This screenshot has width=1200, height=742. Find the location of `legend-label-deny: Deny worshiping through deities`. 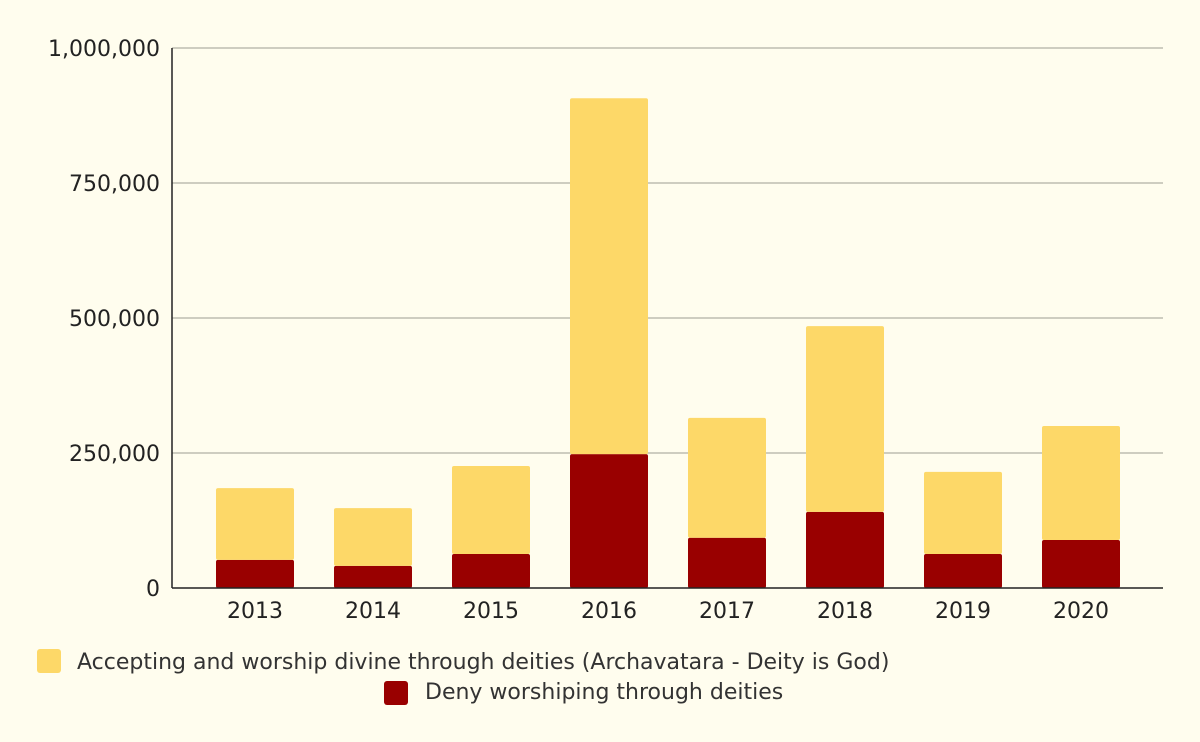

legend-label-deny: Deny worshiping through deities is located at coordinates (604, 692).